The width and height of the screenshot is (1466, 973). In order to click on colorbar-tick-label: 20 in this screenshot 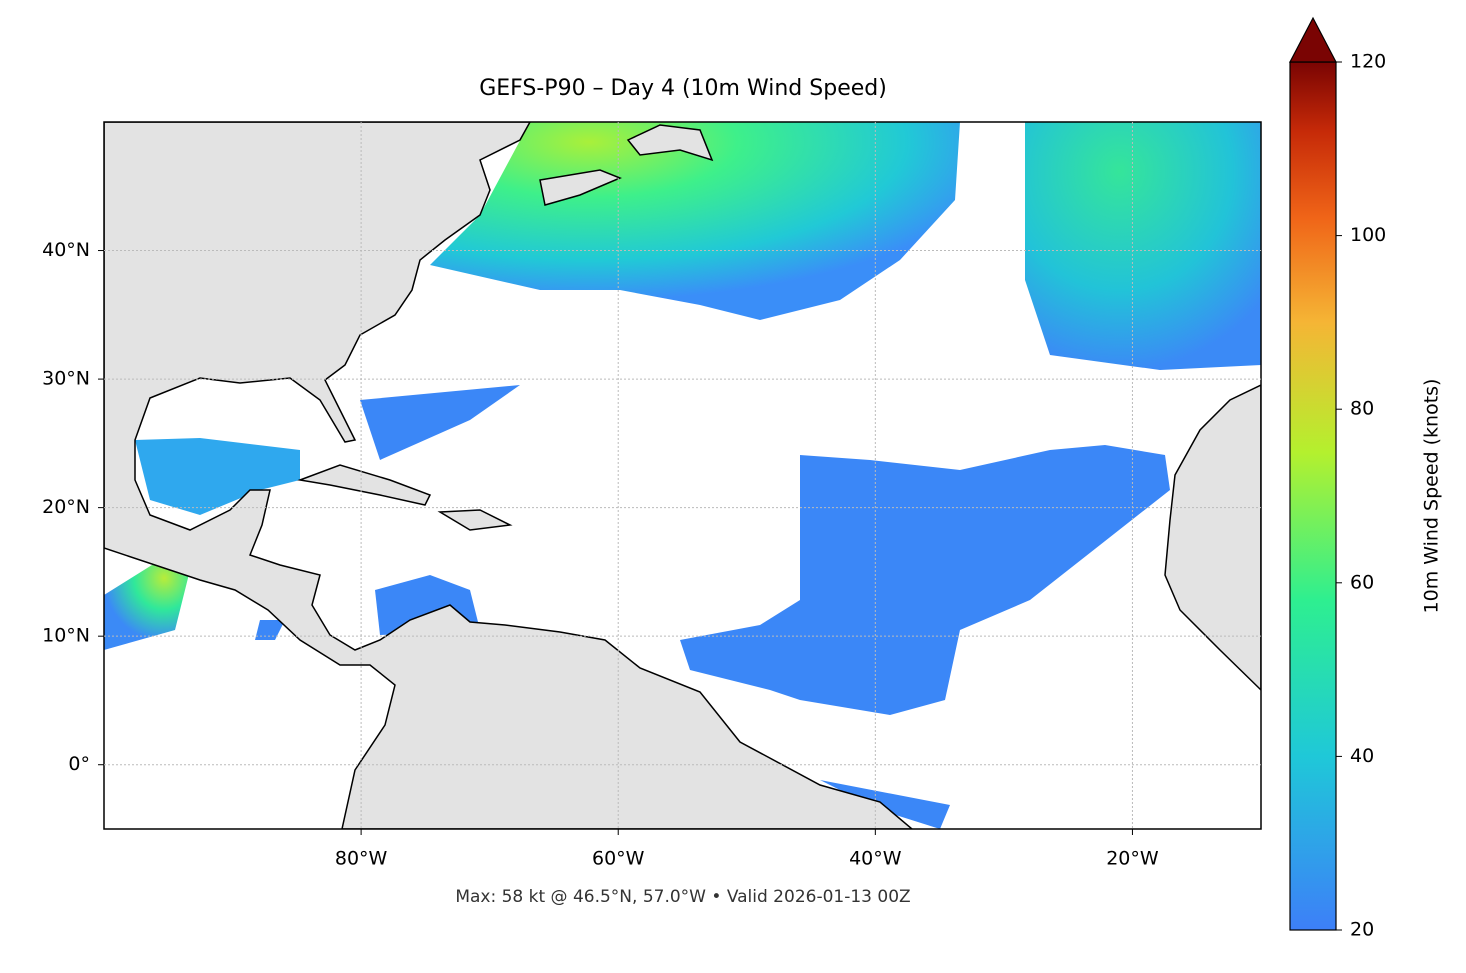, I will do `click(1362, 930)`.